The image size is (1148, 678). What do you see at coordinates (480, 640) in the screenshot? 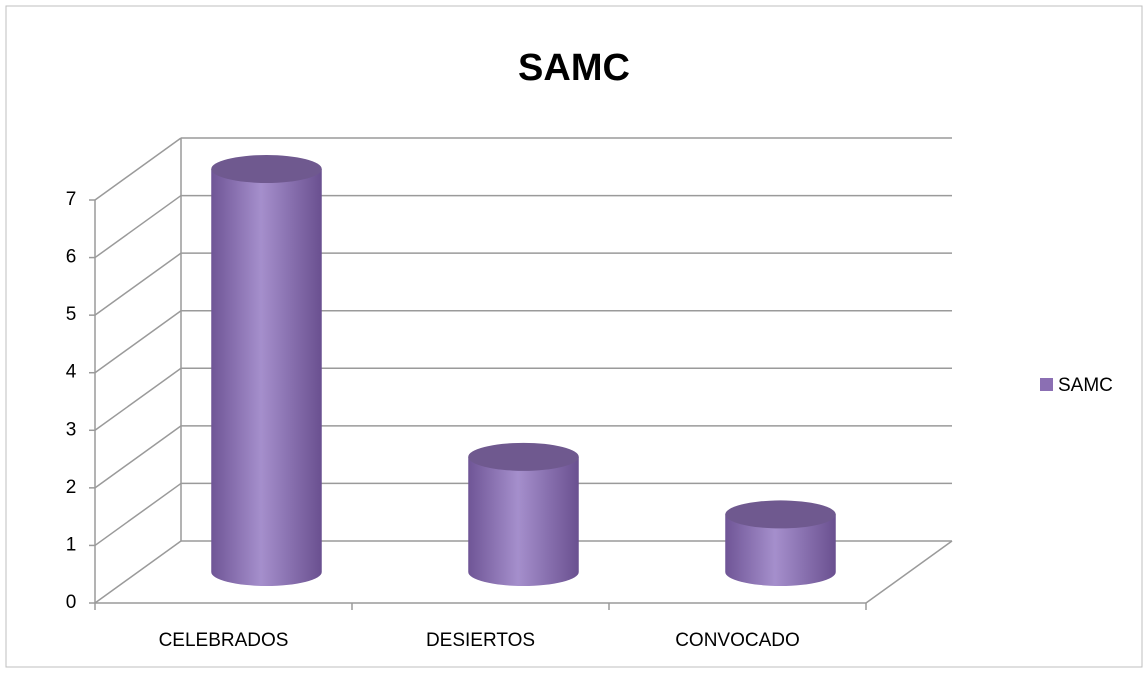
I see `x-tick-label: DESIERTOS` at bounding box center [480, 640].